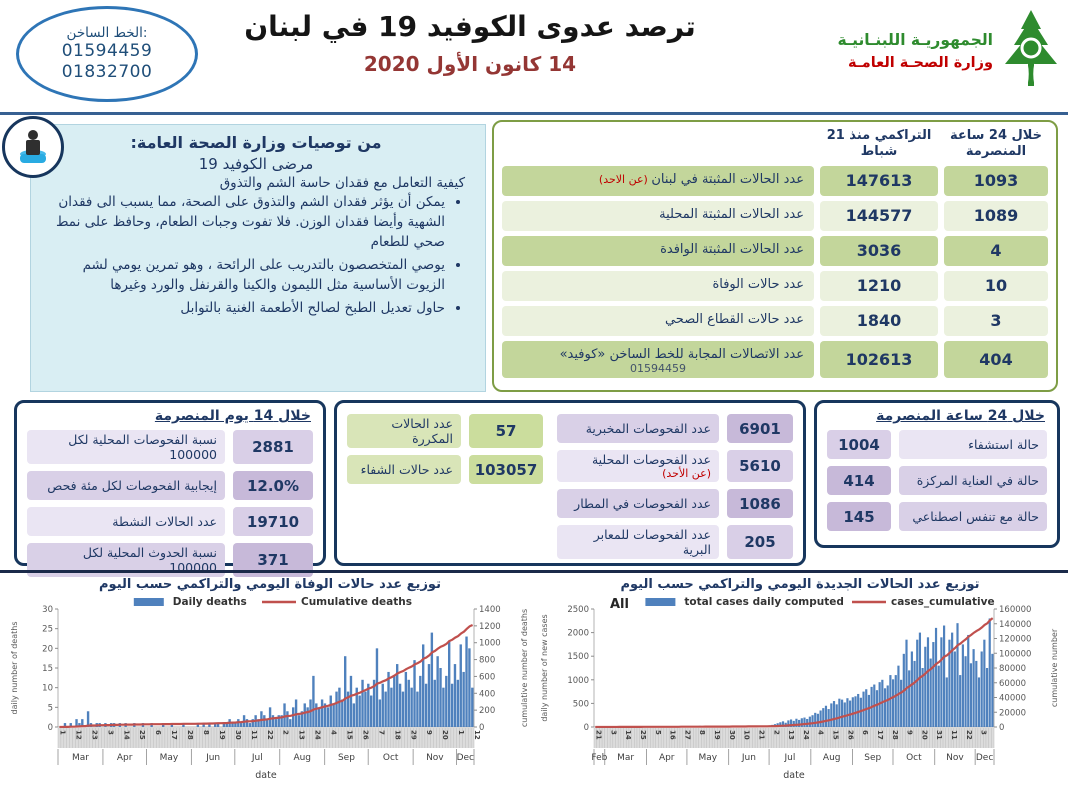 Image resolution: width=1068 pixels, height=801 pixels. I want to click on svg-text: 17, so click(880, 735).